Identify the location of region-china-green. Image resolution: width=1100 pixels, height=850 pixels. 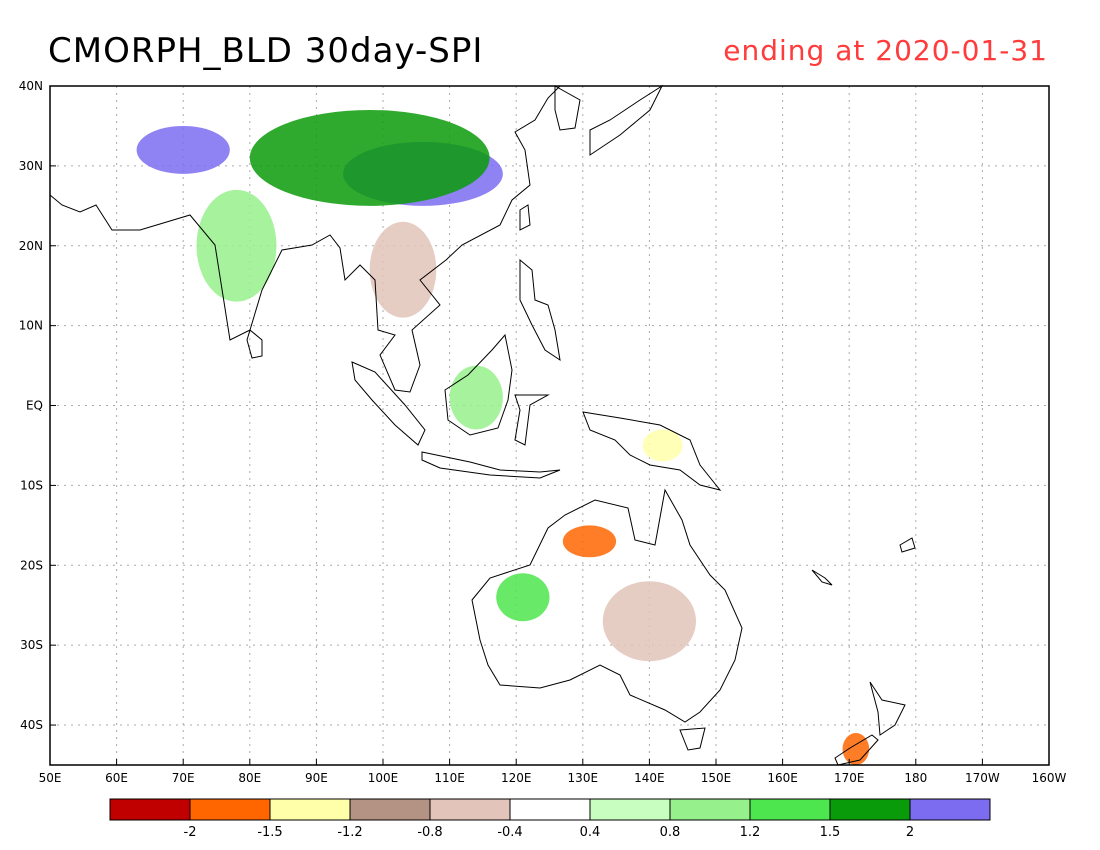
(369, 157).